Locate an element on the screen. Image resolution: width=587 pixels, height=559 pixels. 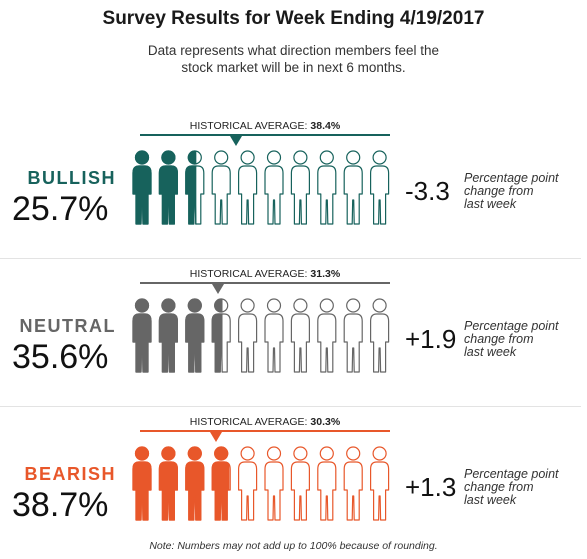
bearish-historical-label: HISTORICAL AVERAGE: 30.3% is located at coordinates (265, 422).